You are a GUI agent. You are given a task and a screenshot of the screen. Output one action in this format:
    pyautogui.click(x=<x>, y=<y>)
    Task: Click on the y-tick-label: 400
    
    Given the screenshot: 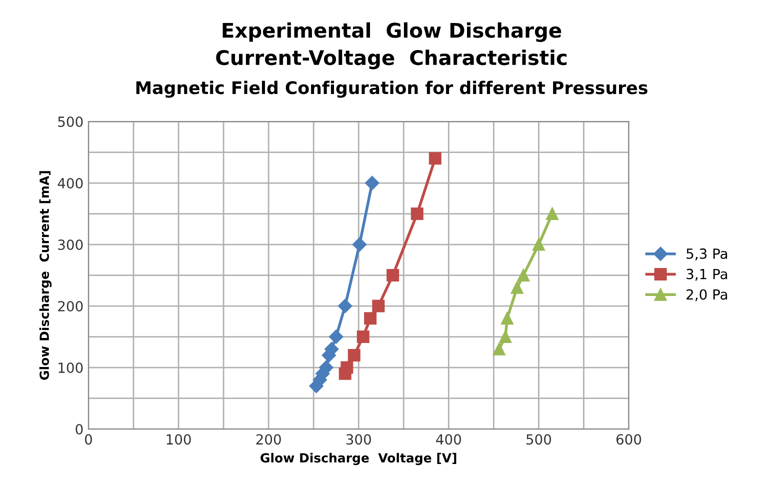 What is the action you would take?
    pyautogui.click(x=70, y=183)
    